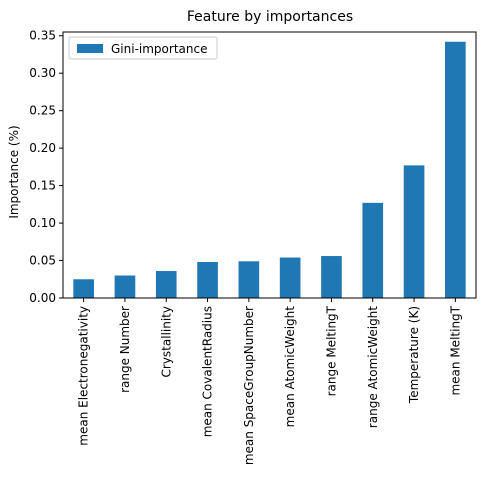  Describe the element at coordinates (42, 186) in the screenshot. I see `y-tick-label: 0.15` at that location.